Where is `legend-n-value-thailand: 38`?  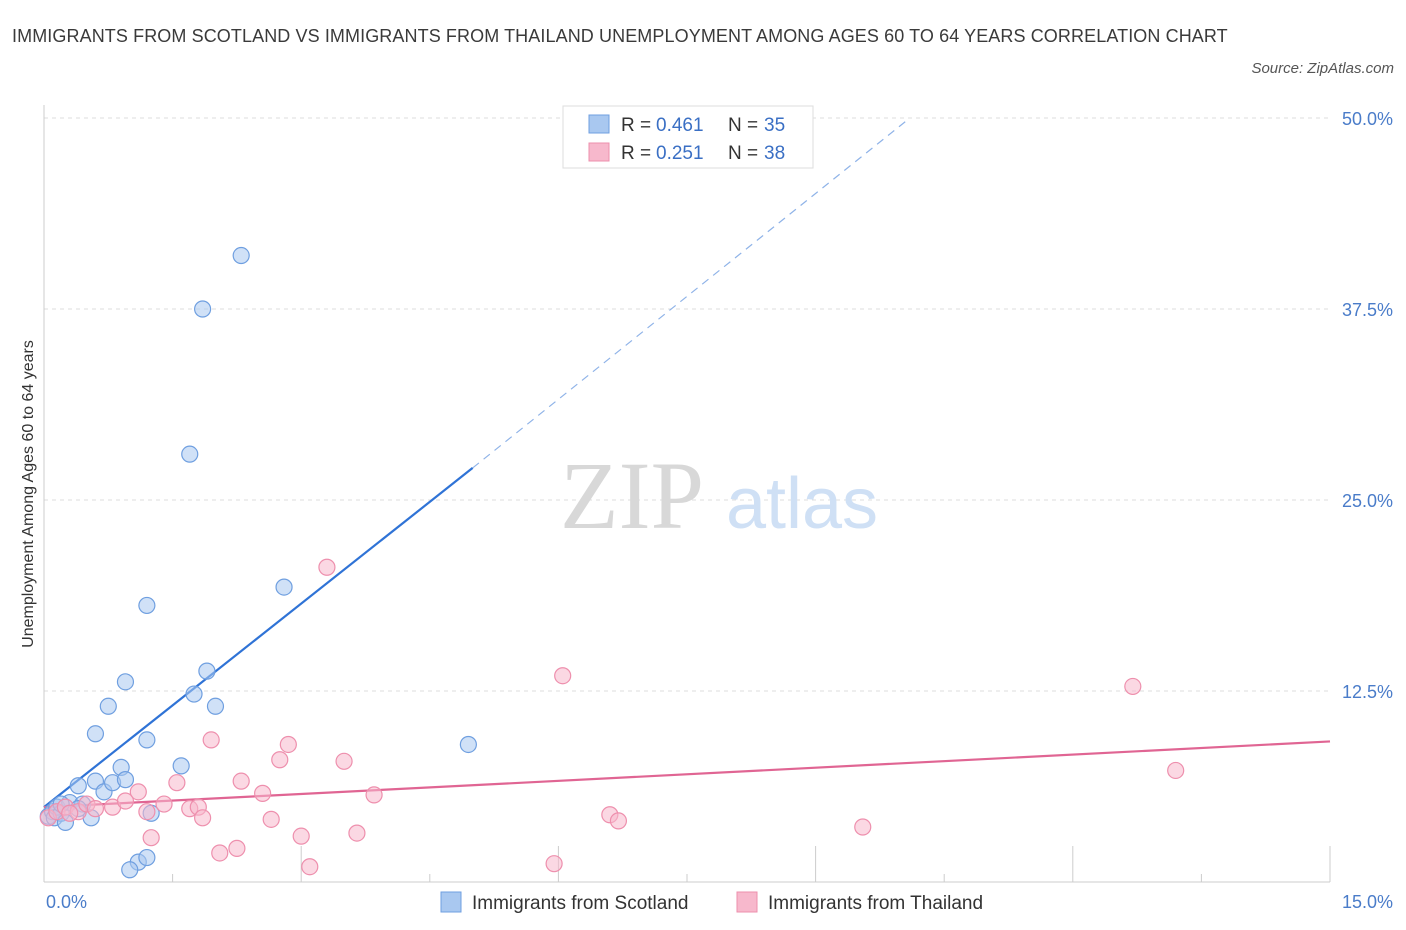 legend-n-value-thailand: 38 is located at coordinates (774, 153).